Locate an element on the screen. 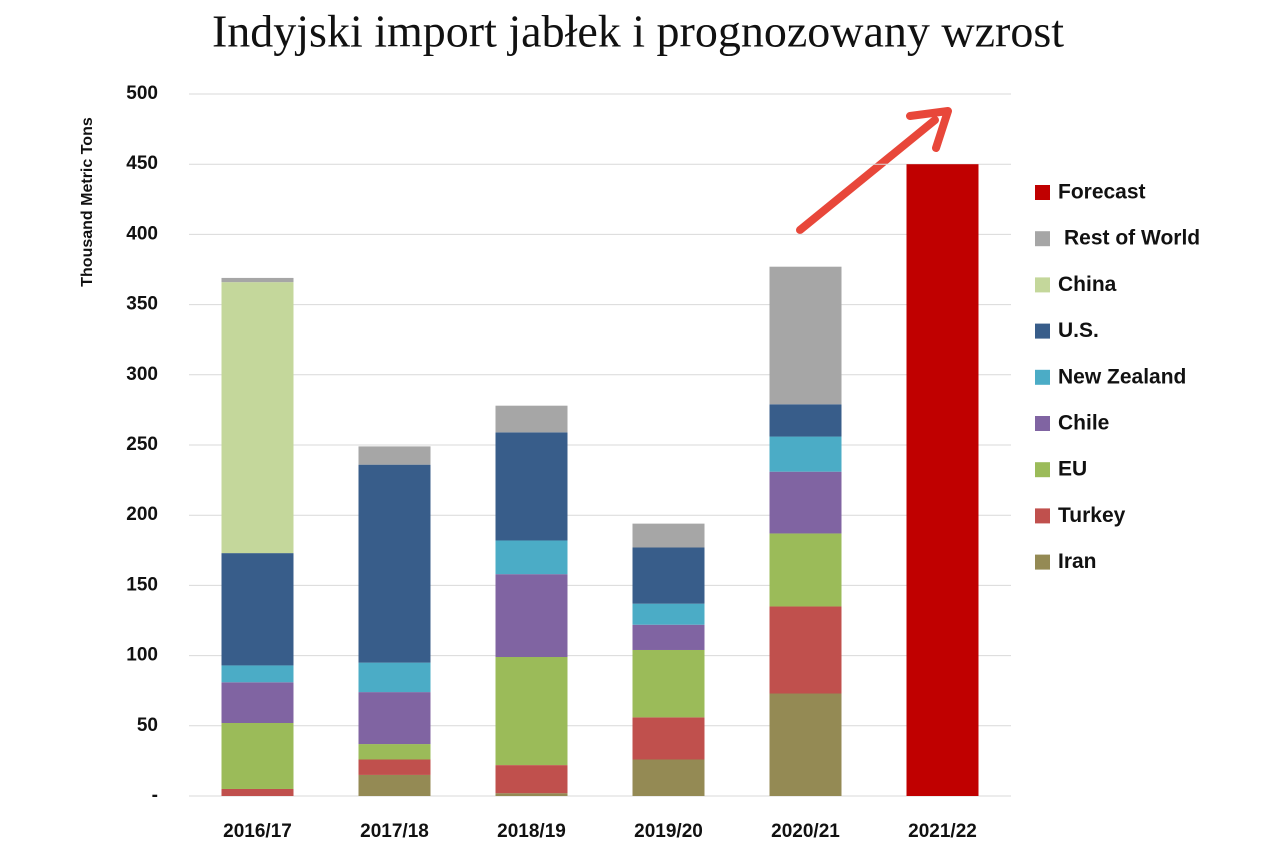 This screenshot has height=853, width=1280. legend-label: New Zealand is located at coordinates (1122, 376).